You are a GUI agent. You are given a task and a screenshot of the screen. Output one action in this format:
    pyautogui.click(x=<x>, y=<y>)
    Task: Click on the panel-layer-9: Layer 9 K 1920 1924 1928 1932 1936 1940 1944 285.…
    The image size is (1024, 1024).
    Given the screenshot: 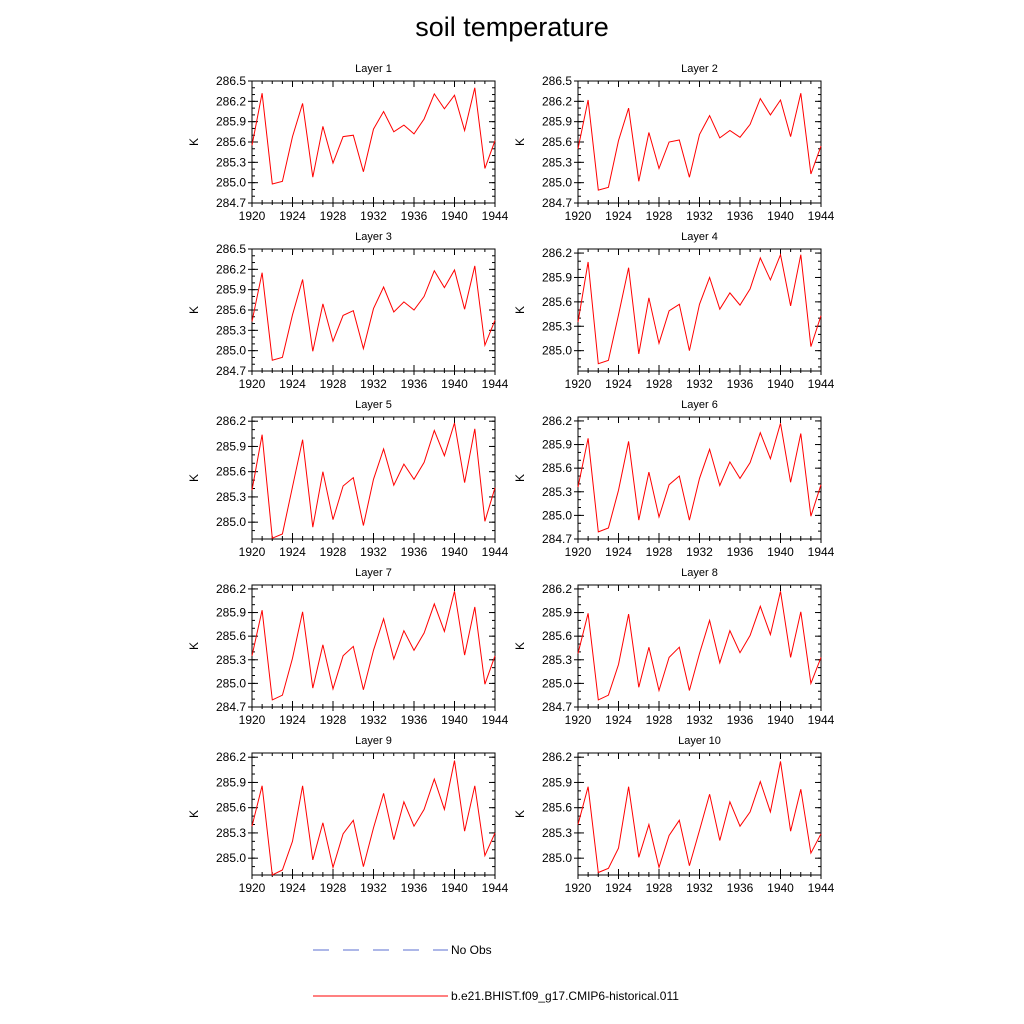 What is the action you would take?
    pyautogui.click(x=348, y=815)
    